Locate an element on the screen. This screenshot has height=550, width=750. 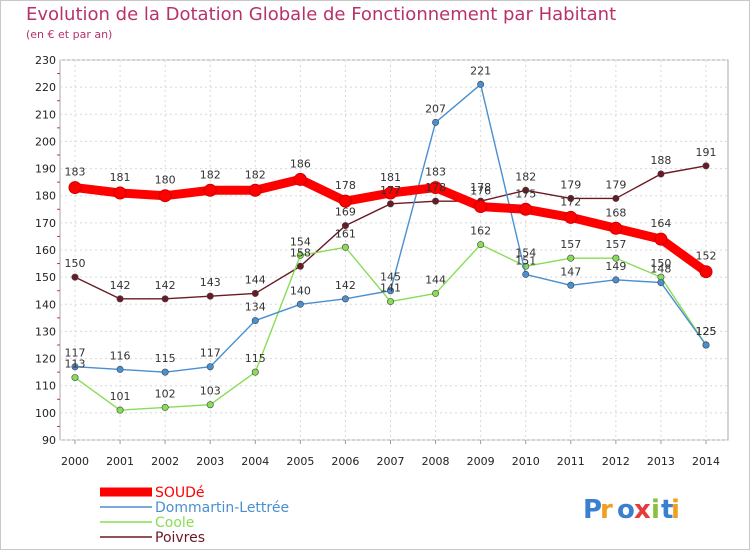
data-label: 158 is located at coordinates (300, 252).